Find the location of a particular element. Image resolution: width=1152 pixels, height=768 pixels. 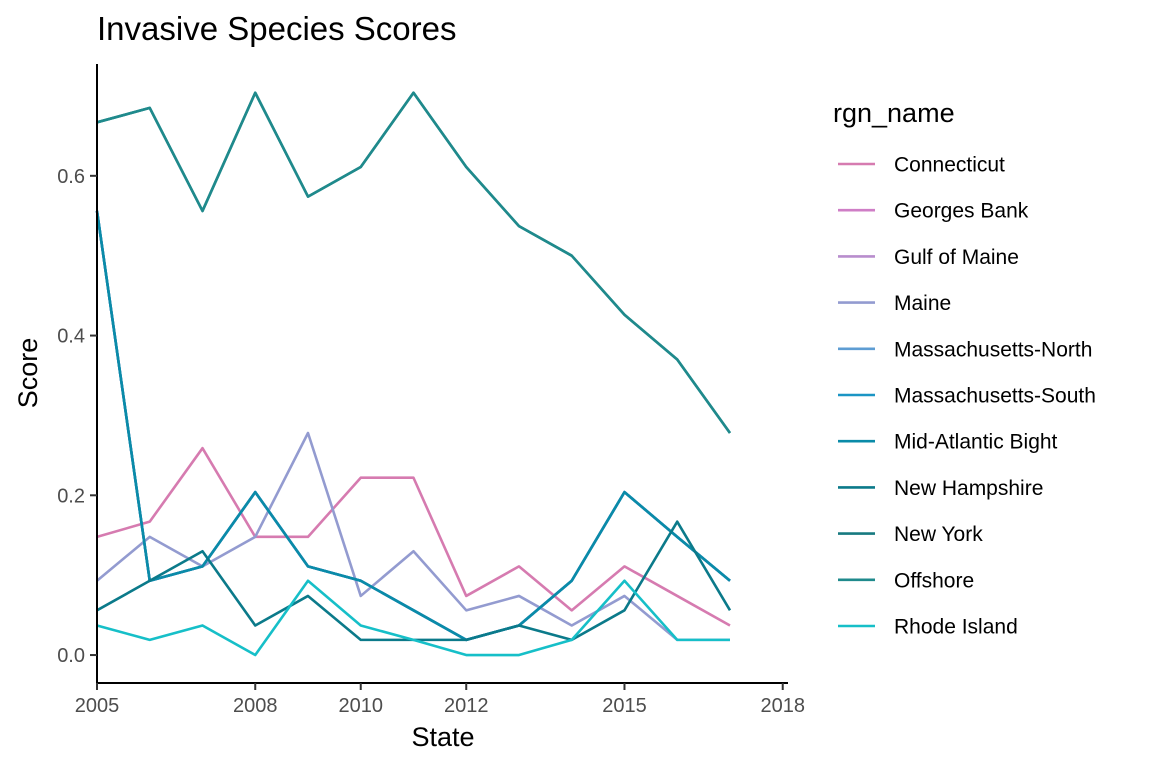

y-tick-label-3: 0.6 is located at coordinates (71, 177).